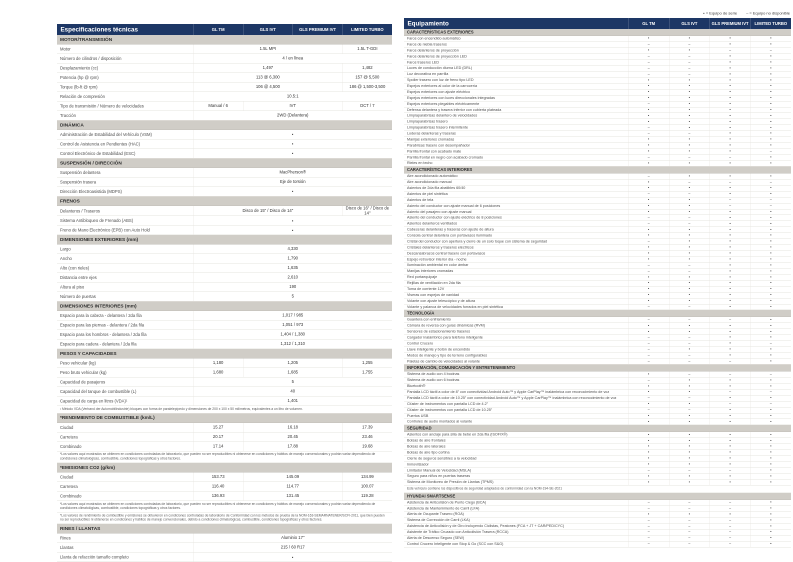 This screenshot has width=793, height=562. I want to click on row-label: Bolsas de aire frontales, so click(426, 440).